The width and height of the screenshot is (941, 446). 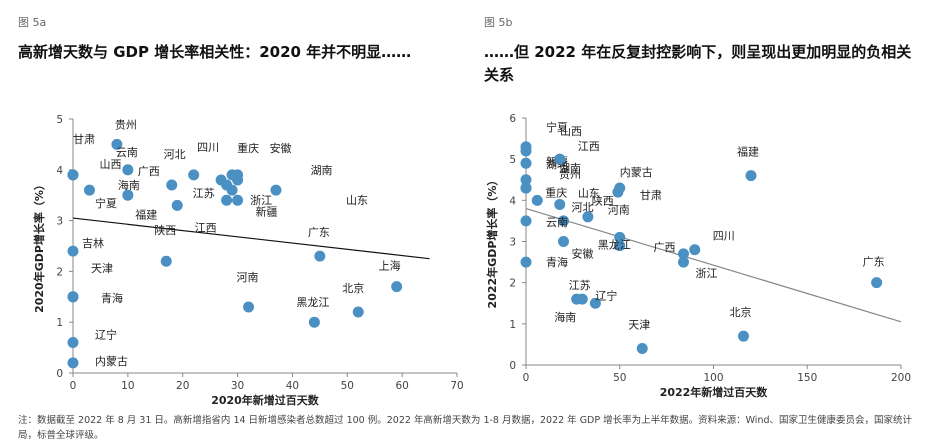 I want to click on x-tick-label: 150, so click(x=807, y=378).